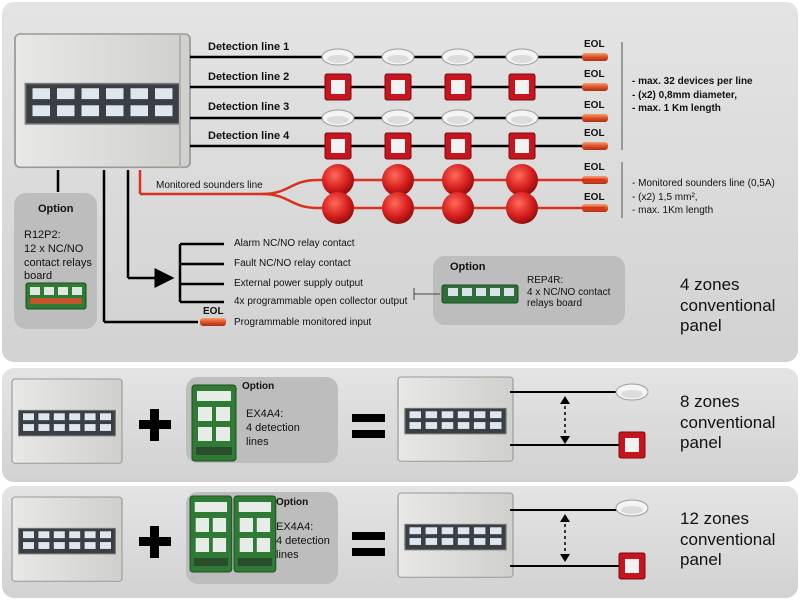 The height and width of the screenshot is (600, 800). I want to click on option-ex4a4-8-line-3: lines, so click(257, 441).